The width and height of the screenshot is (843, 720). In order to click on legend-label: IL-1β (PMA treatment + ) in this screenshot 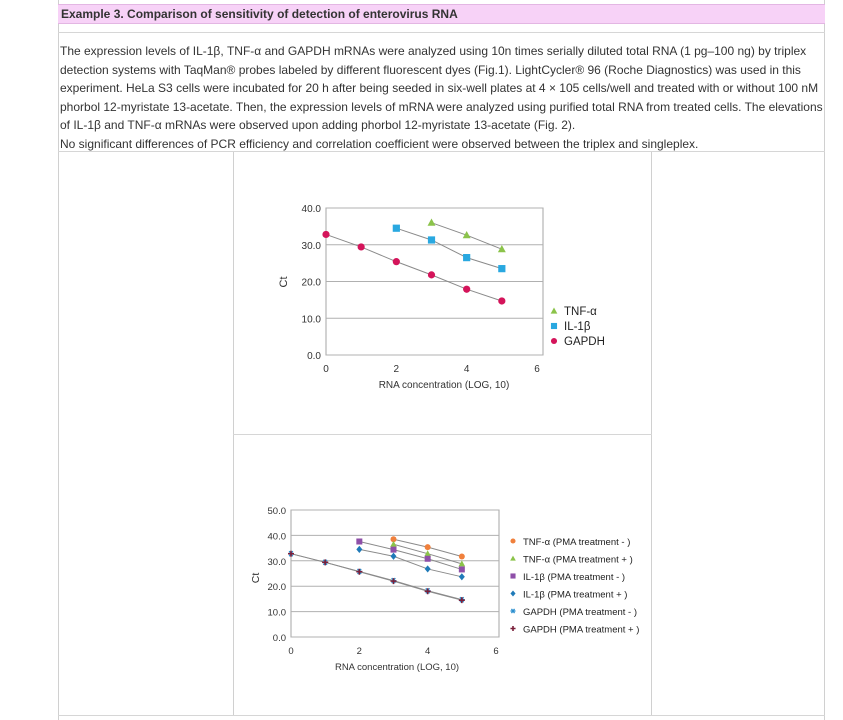, I will do `click(575, 595)`.